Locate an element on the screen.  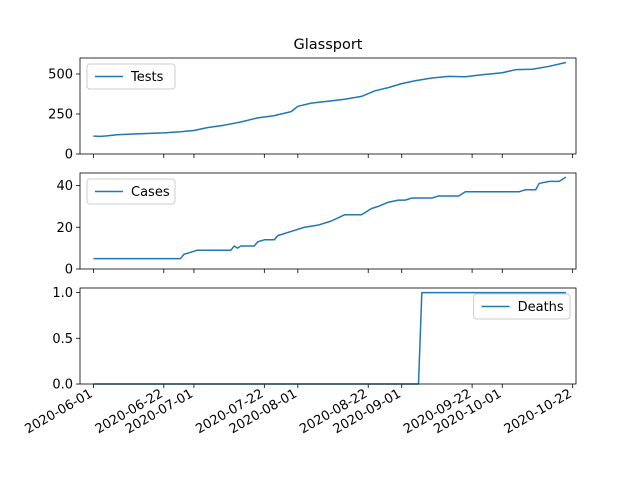
legend-cases: Cases is located at coordinates (131, 191).